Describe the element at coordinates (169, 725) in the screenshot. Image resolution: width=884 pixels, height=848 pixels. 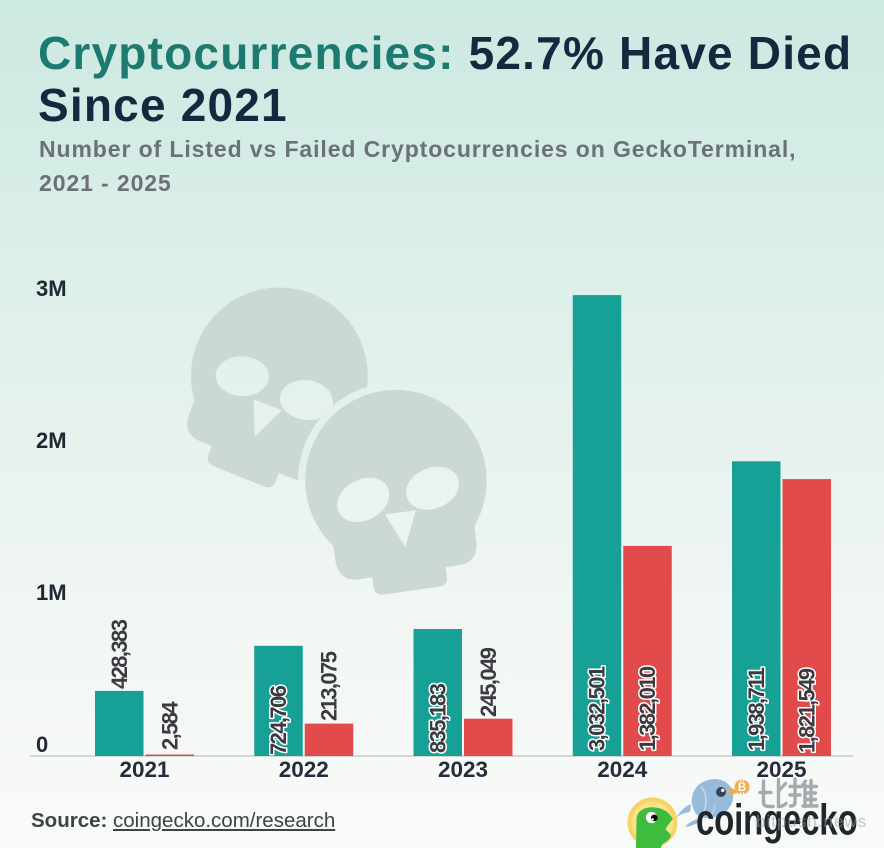
I see `svg-text: 2,584` at that location.